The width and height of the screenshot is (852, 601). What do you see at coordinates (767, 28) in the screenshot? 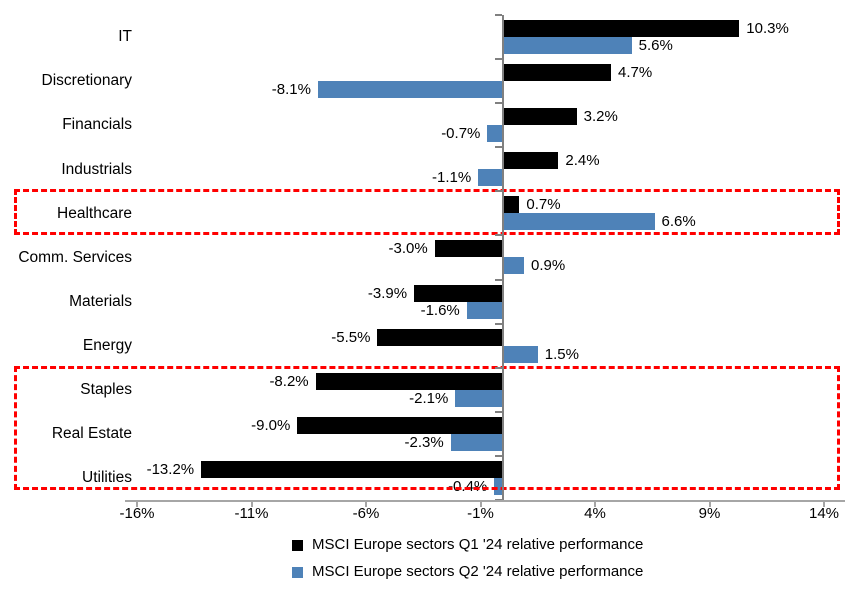
I see `value-label-q1-0: 10.3%` at bounding box center [767, 28].